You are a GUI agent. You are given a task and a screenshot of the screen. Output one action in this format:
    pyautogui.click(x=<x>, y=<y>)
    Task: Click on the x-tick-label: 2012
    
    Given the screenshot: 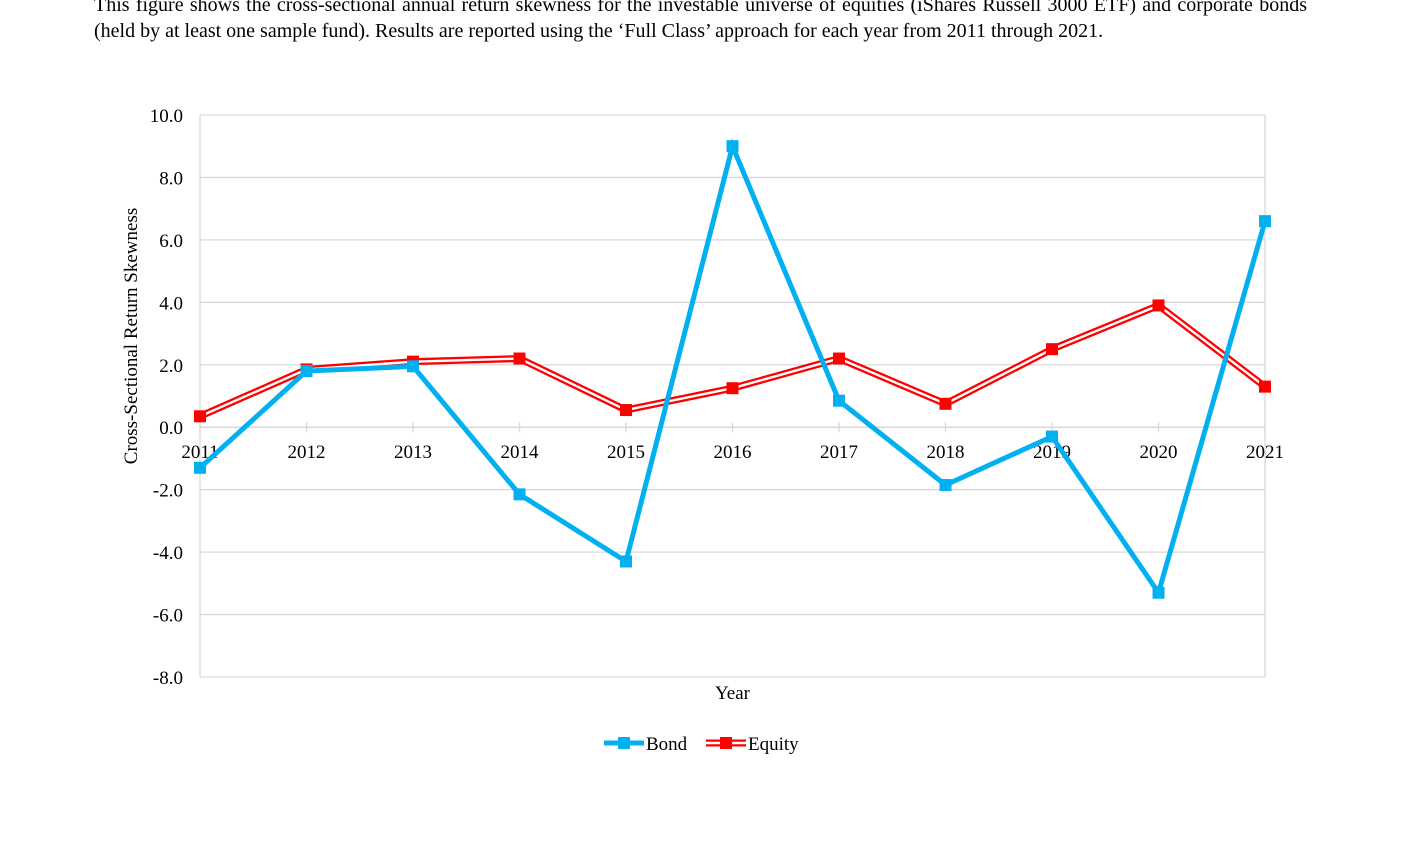 What is the action you would take?
    pyautogui.click(x=307, y=452)
    